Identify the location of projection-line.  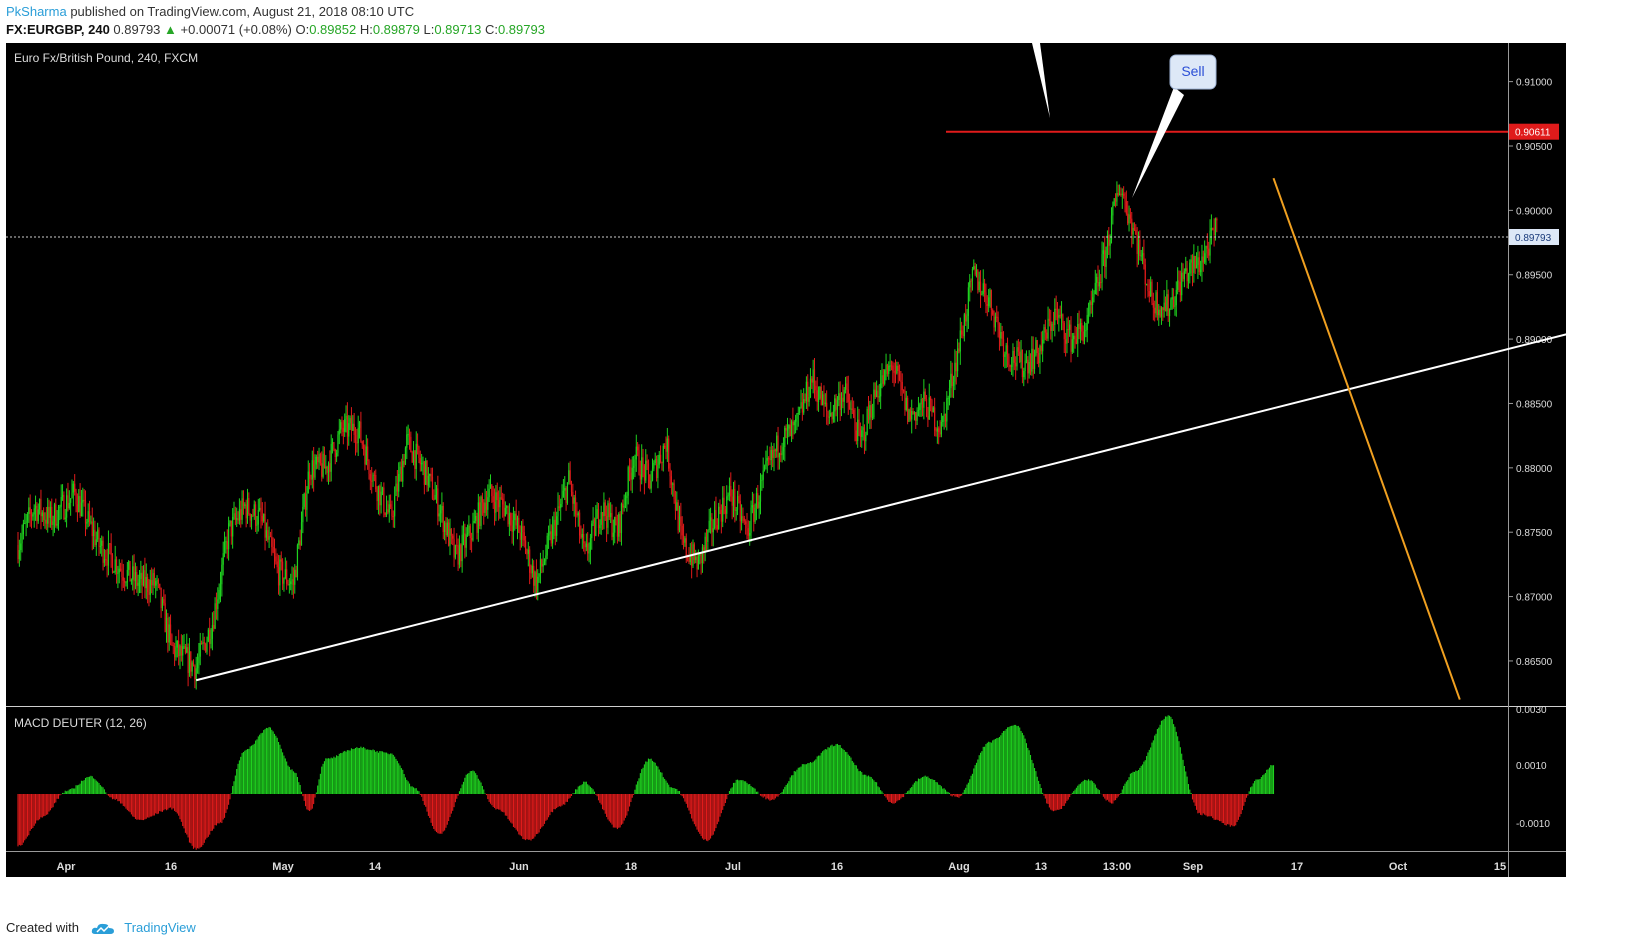
(1366, 438).